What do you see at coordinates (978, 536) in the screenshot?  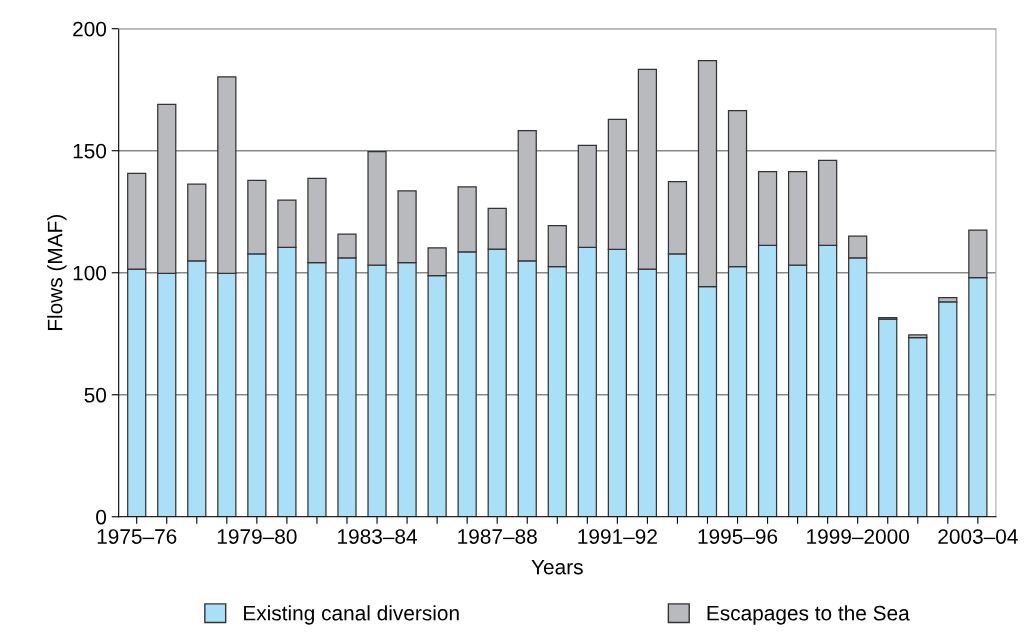 I see `x-tick-label: 2003–04` at bounding box center [978, 536].